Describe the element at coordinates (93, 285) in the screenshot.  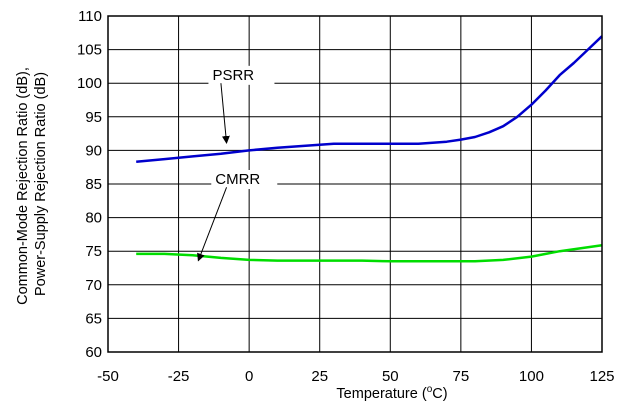
I see `y-tick-label: 70` at that location.